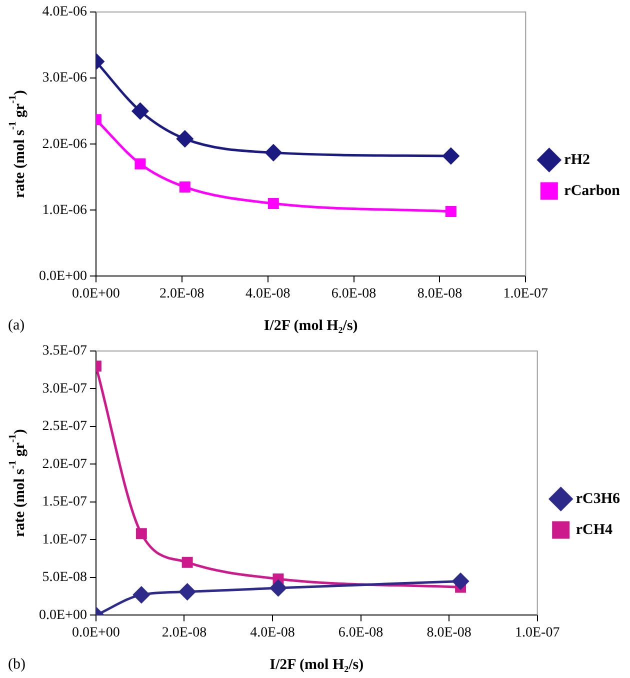 This screenshot has width=630, height=678. Describe the element at coordinates (64, 540) in the screenshot. I see `y-tick-label: 1.0E-07` at that location.